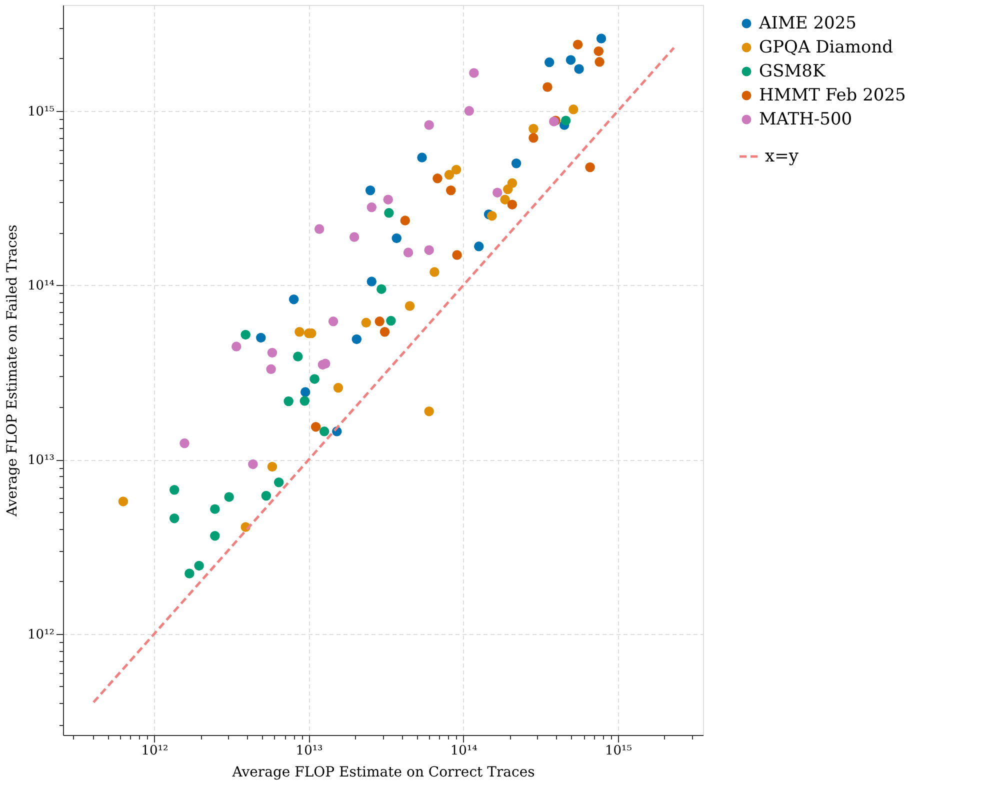 The image size is (992, 793). What do you see at coordinates (309, 751) in the screenshot?
I see `x-tick-label: 10¹³` at bounding box center [309, 751].